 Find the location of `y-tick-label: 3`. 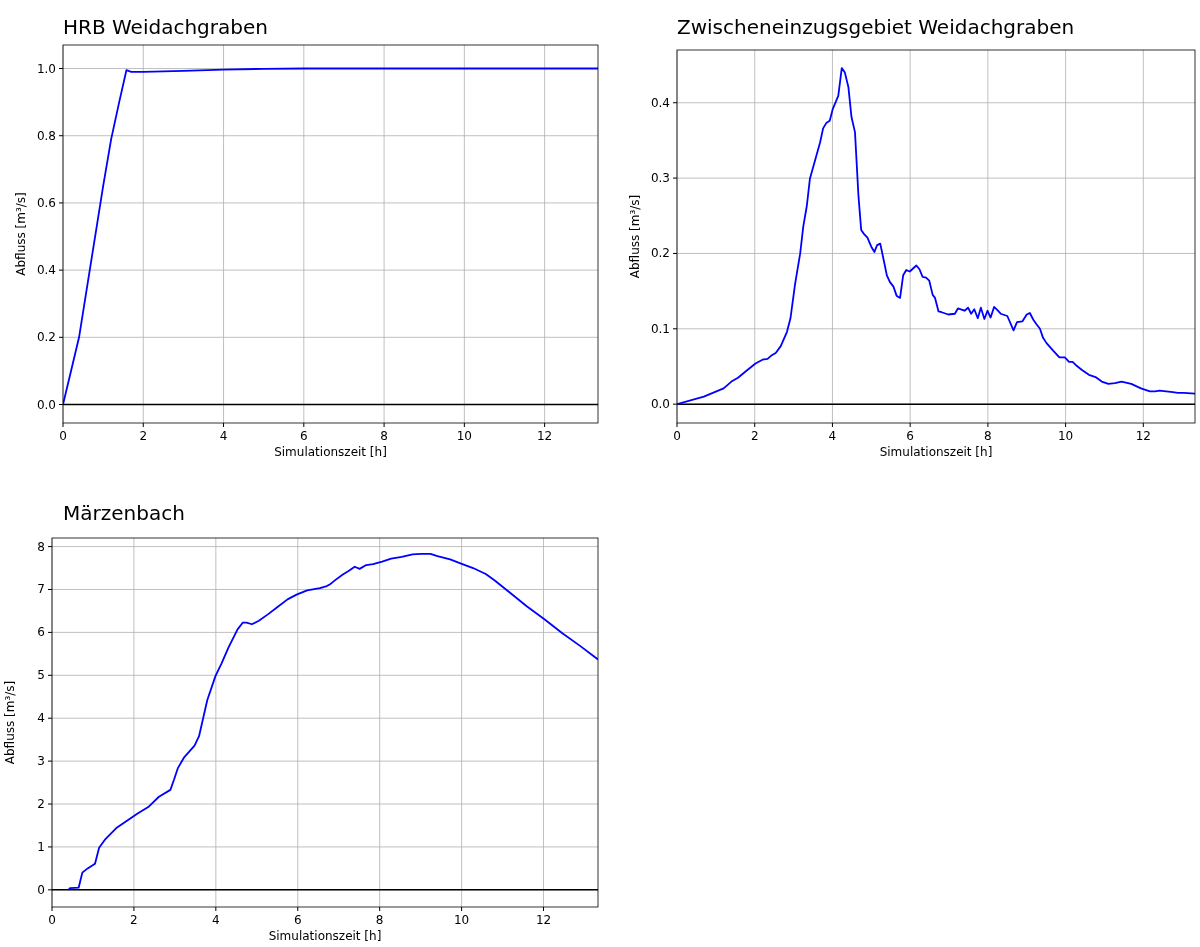

y-tick-label: 3 is located at coordinates (41, 761).